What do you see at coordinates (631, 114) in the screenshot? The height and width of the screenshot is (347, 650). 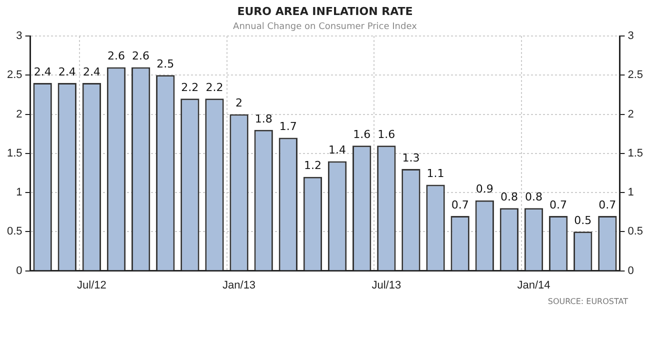 I see `y2-tick-label: 2` at bounding box center [631, 114].